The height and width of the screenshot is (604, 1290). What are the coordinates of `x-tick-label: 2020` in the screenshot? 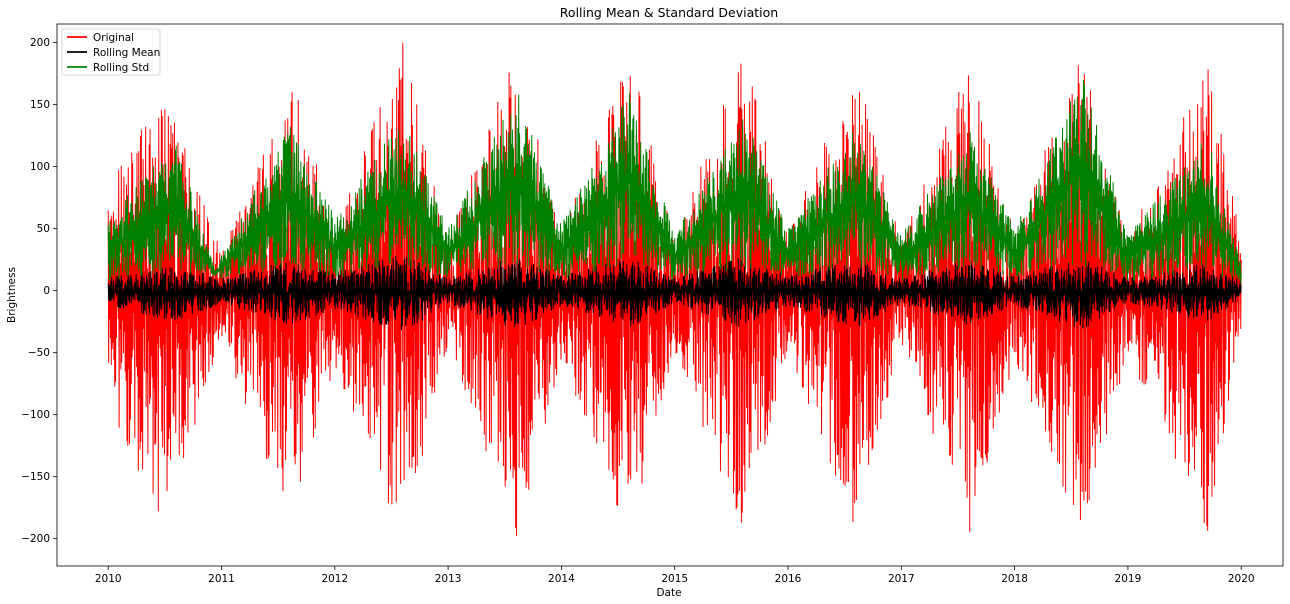 It's located at (1241, 579).